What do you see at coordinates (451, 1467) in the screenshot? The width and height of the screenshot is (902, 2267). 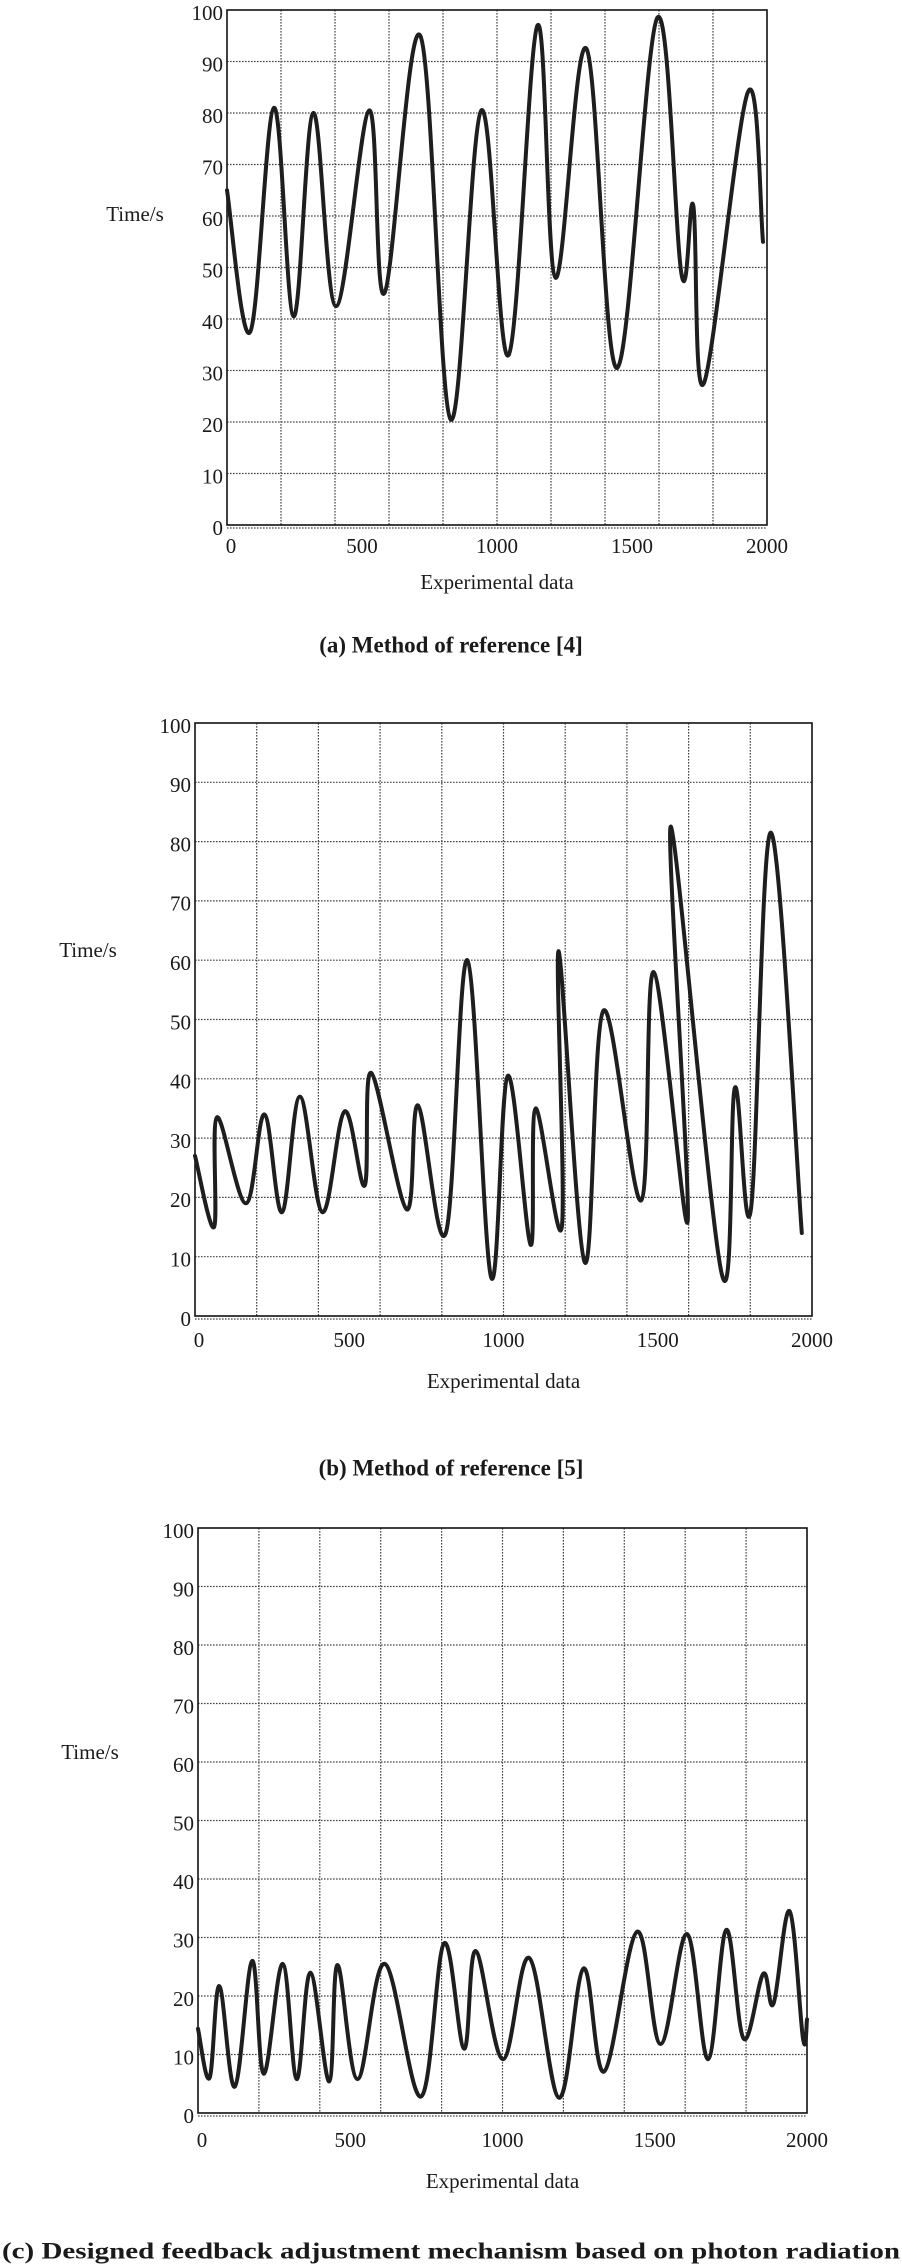 I see `chart-title: (b) Method of reference [5]` at bounding box center [451, 1467].